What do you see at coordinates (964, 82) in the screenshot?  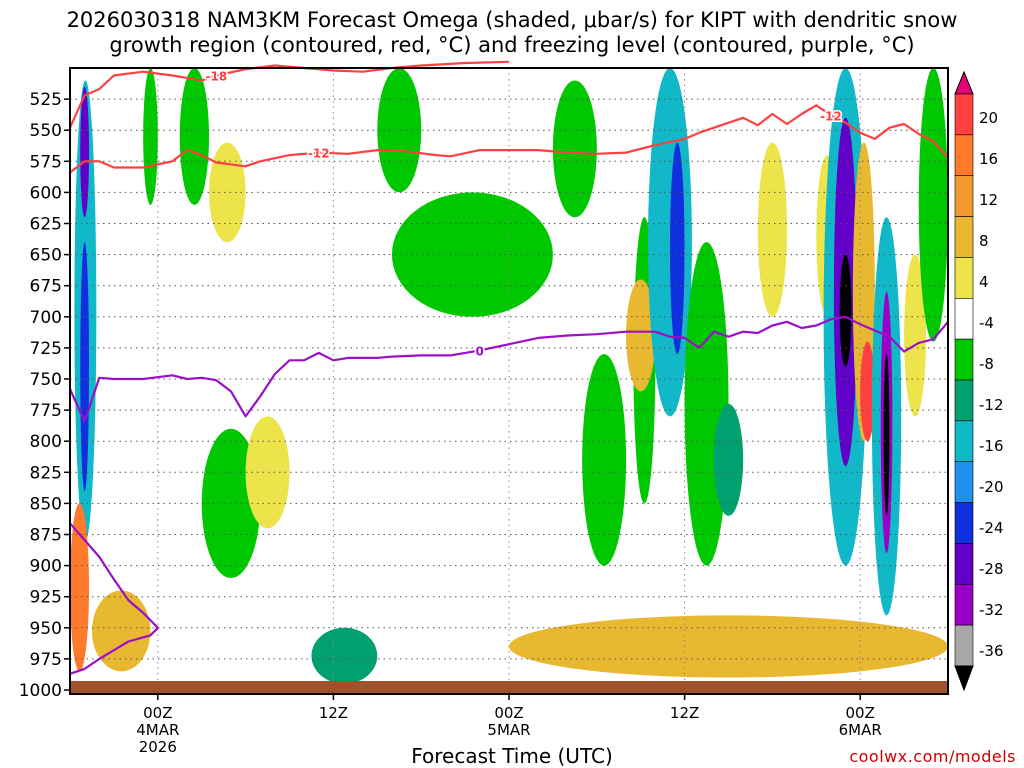 I see `colorbar-cap-top` at bounding box center [964, 82].